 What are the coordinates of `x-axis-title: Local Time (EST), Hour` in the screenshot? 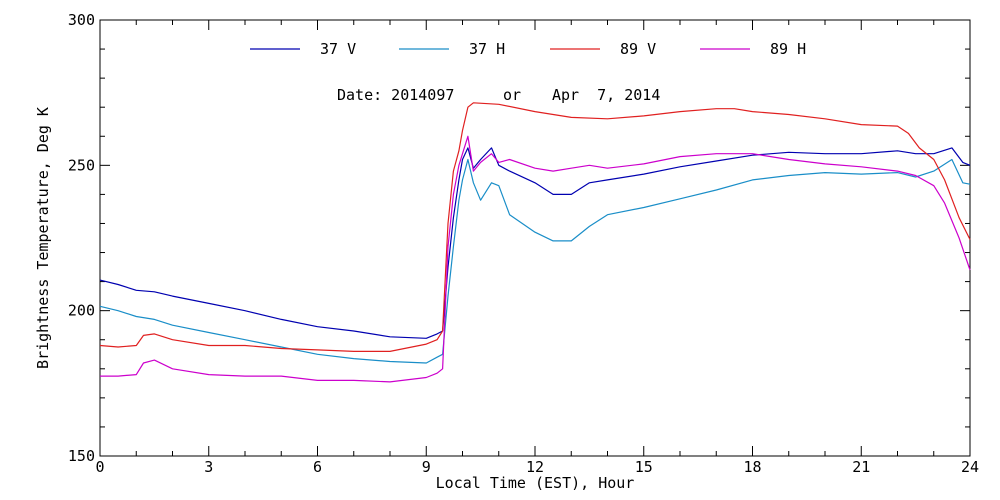 It's located at (535, 483).